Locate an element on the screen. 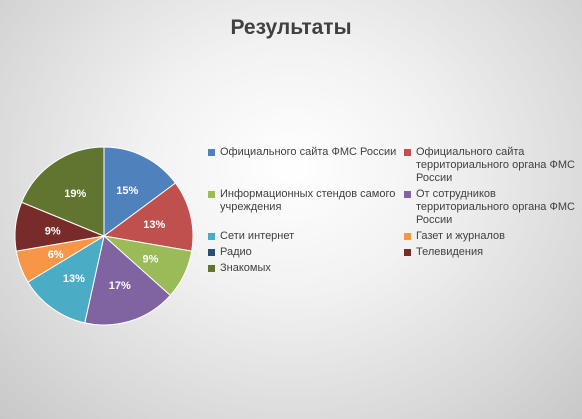 This screenshot has width=582, height=419. chart-title: Результаты is located at coordinates (291, 27).